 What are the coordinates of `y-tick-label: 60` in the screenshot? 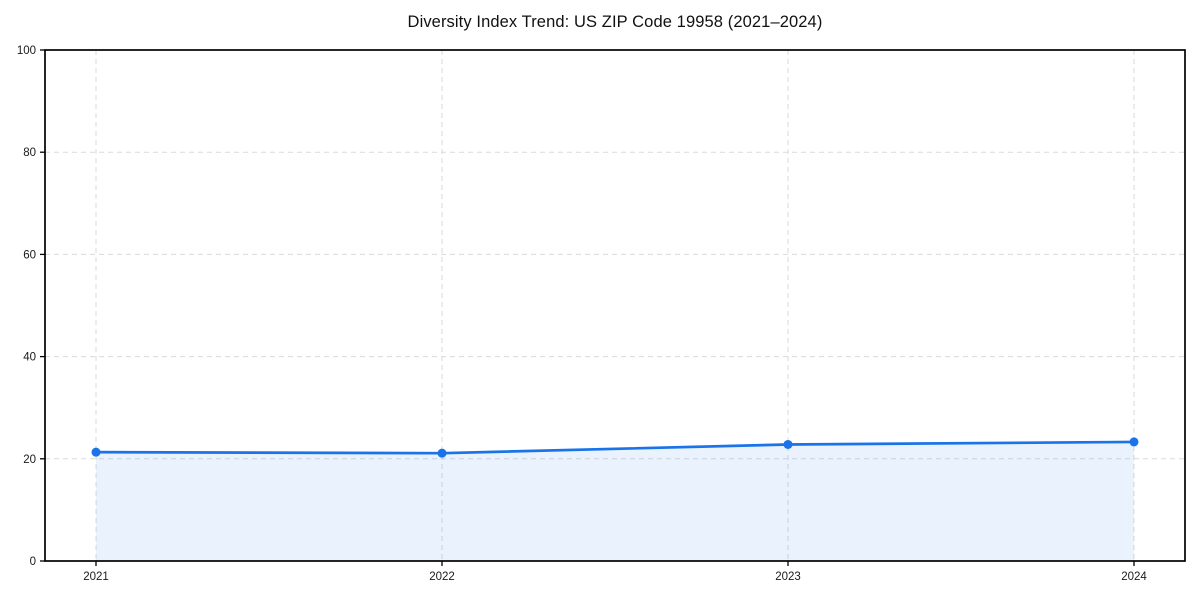 It's located at (29, 255).